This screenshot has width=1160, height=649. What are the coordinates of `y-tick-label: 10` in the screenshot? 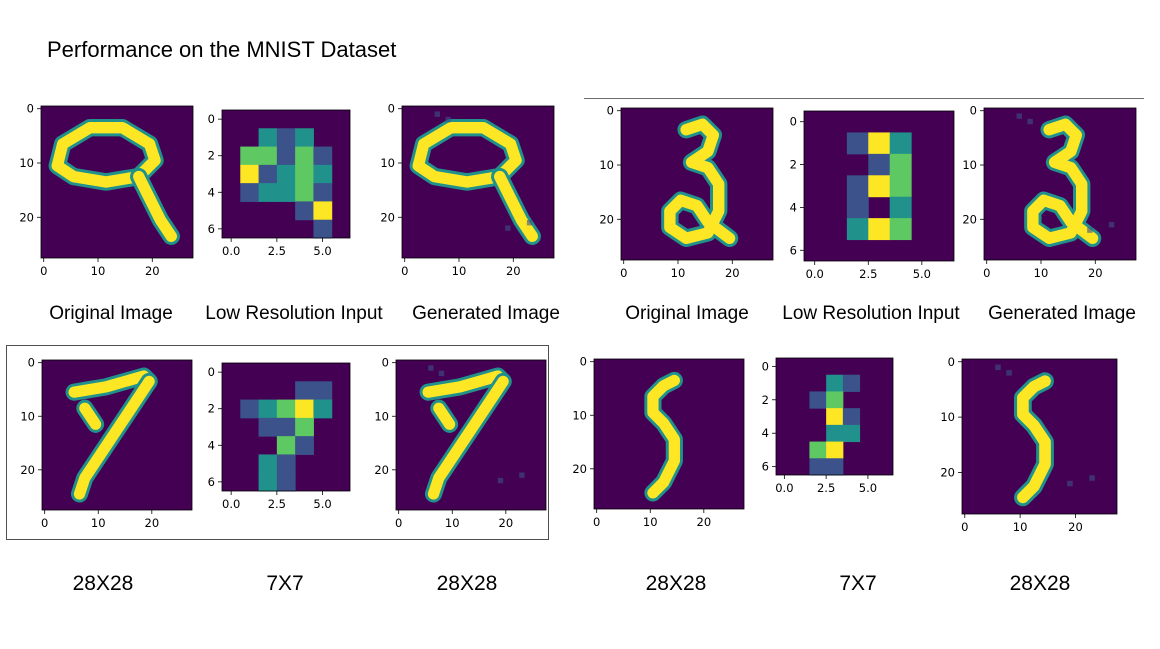 It's located at (381, 416).